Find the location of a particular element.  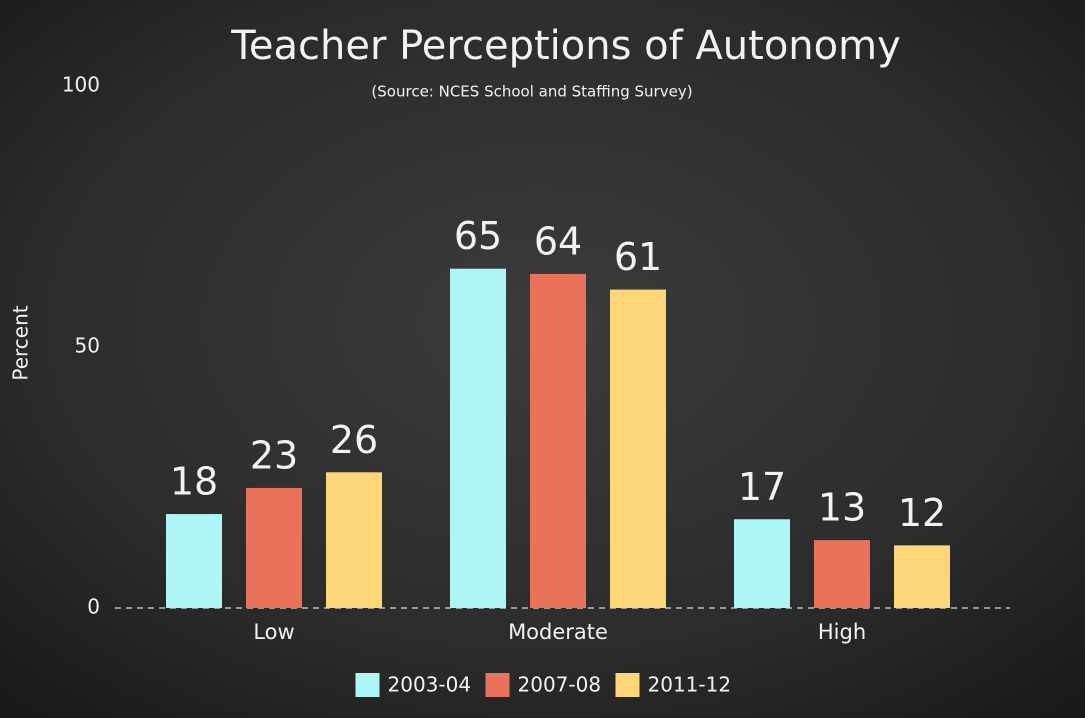

data-label: 26 is located at coordinates (354, 440).